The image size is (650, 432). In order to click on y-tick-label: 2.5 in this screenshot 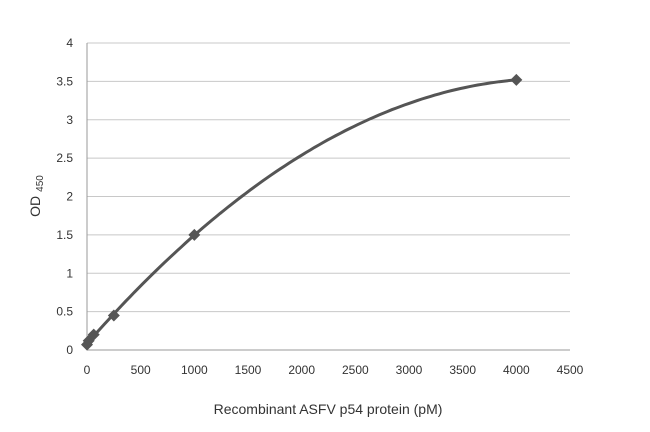, I will do `click(64, 158)`.